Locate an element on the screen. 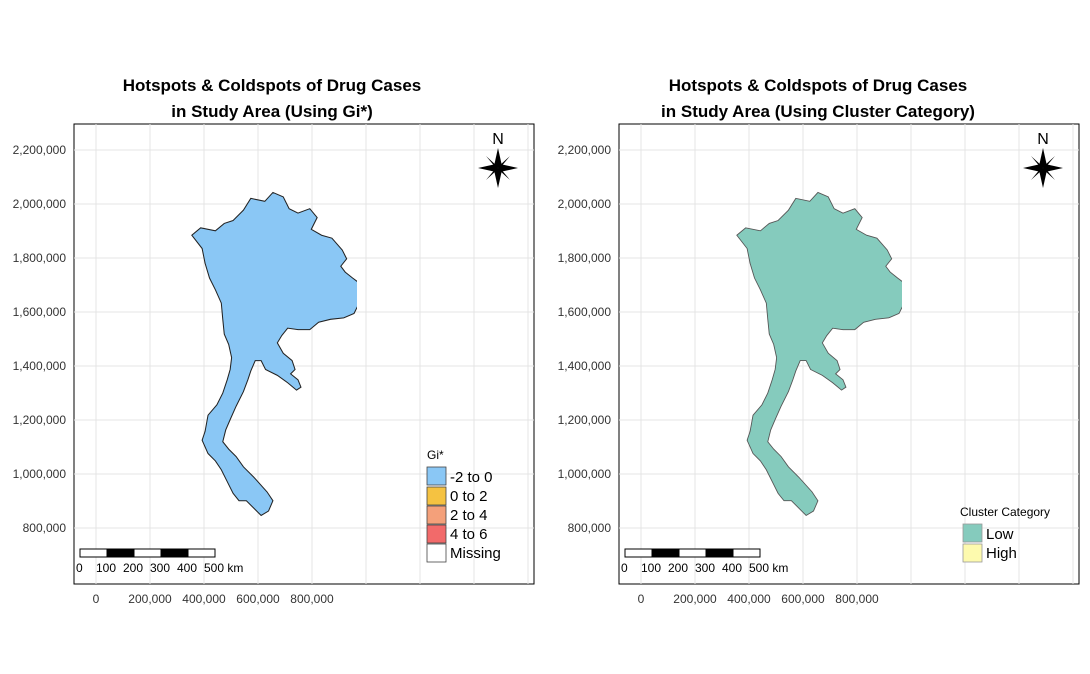 This screenshot has width=1090, height=674. left-legend: Gi* -2 to 0 0 to 2 2 to 4 4 to 6 Missing is located at coordinates (463, 505).